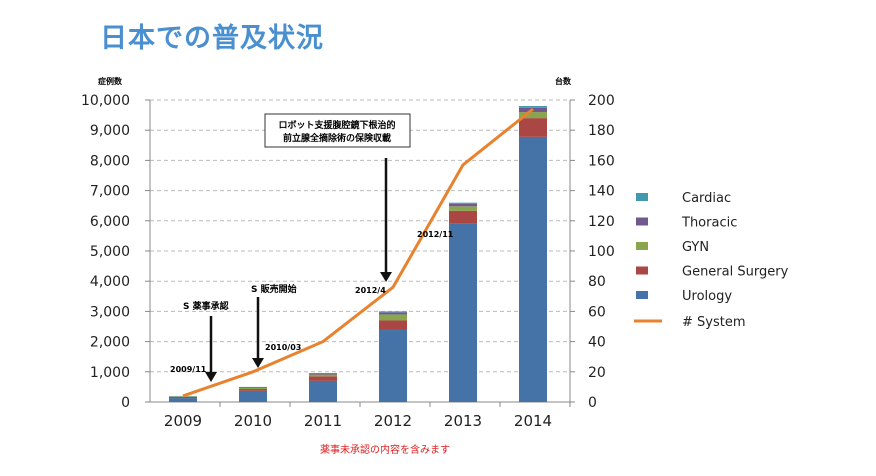  I want to click on y-tick-label: 4,000, so click(110, 282).